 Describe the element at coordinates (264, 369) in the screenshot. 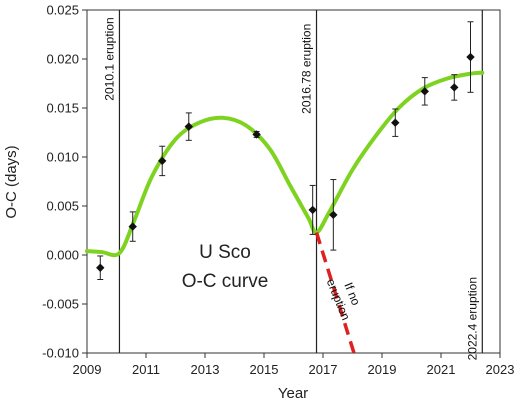

I see `x-tick-label: 2015` at that location.